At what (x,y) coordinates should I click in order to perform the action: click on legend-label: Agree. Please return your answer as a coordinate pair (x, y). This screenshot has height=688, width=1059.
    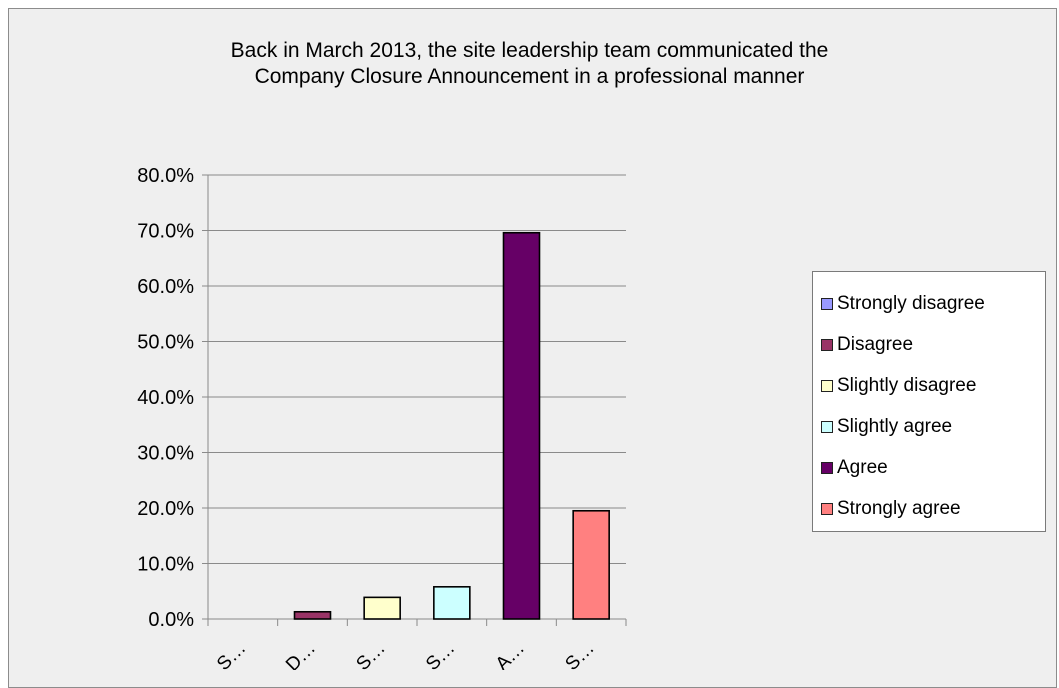
    Looking at the image, I should click on (862, 467).